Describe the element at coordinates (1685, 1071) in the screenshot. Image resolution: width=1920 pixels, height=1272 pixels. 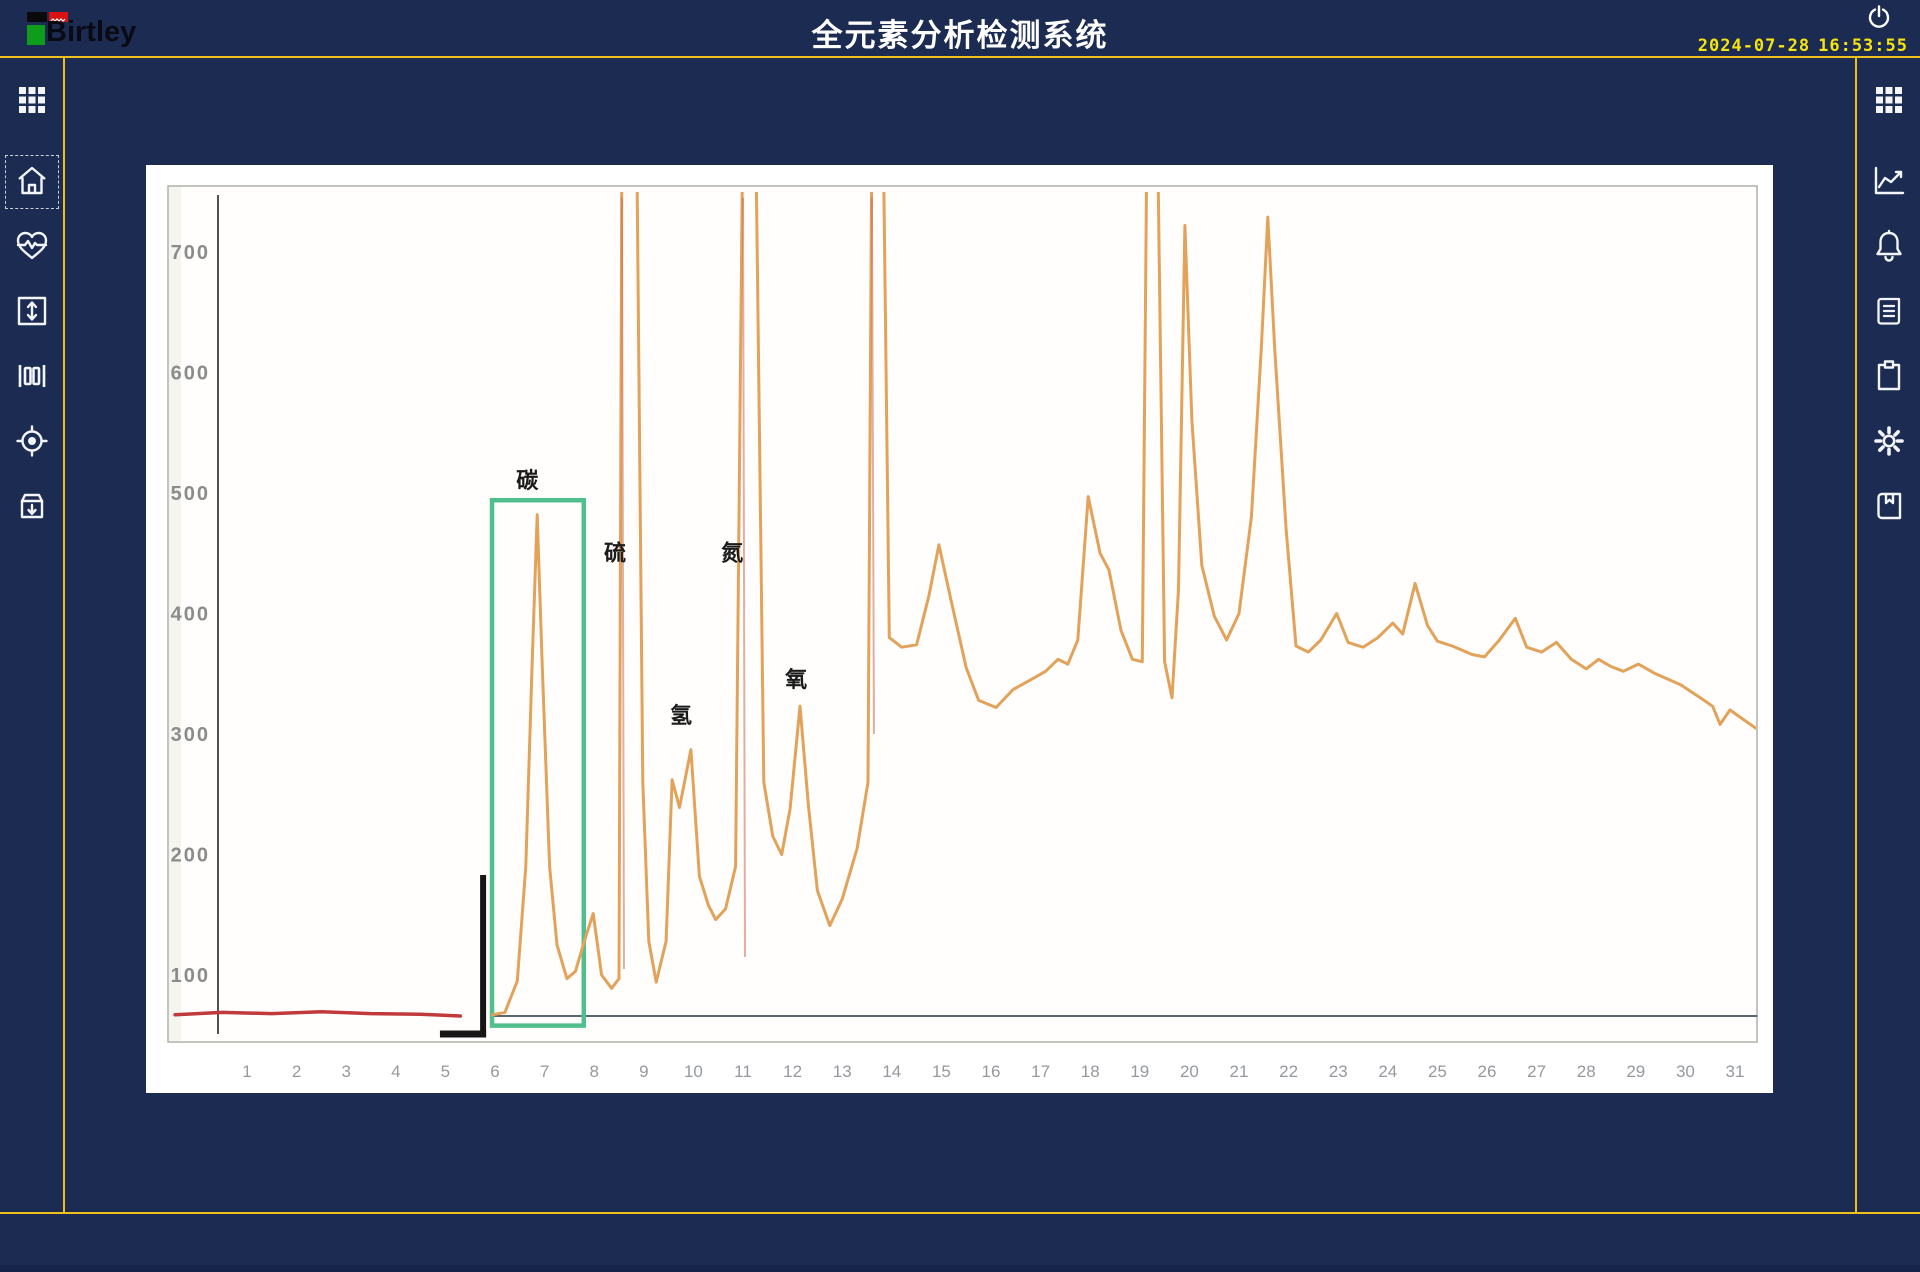
I see `x-tick-label: 30` at that location.